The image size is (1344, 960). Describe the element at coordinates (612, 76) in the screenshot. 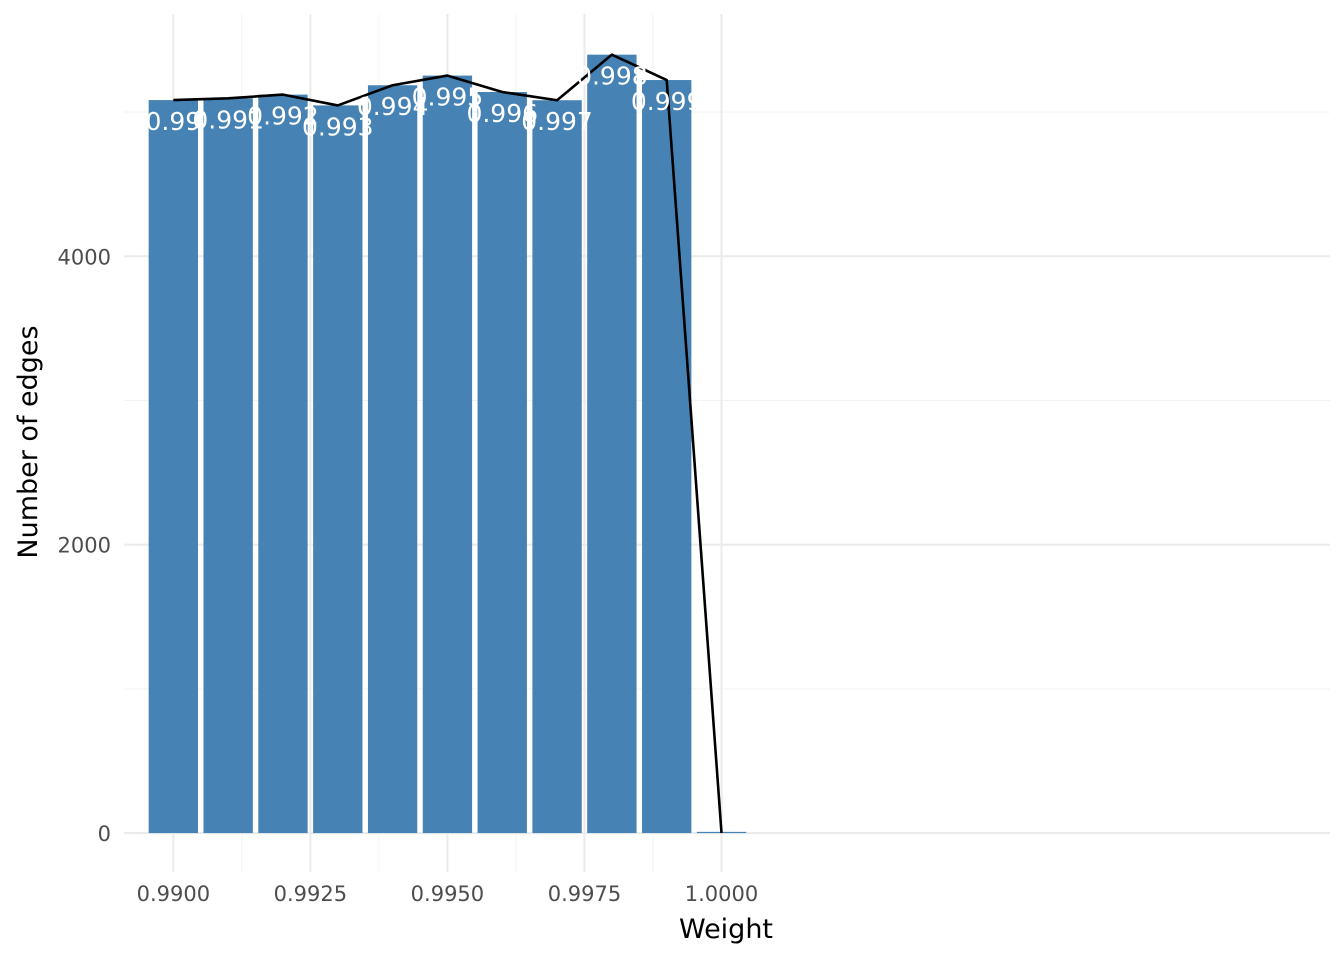

I see `bar-value-label: 0.998` at that location.